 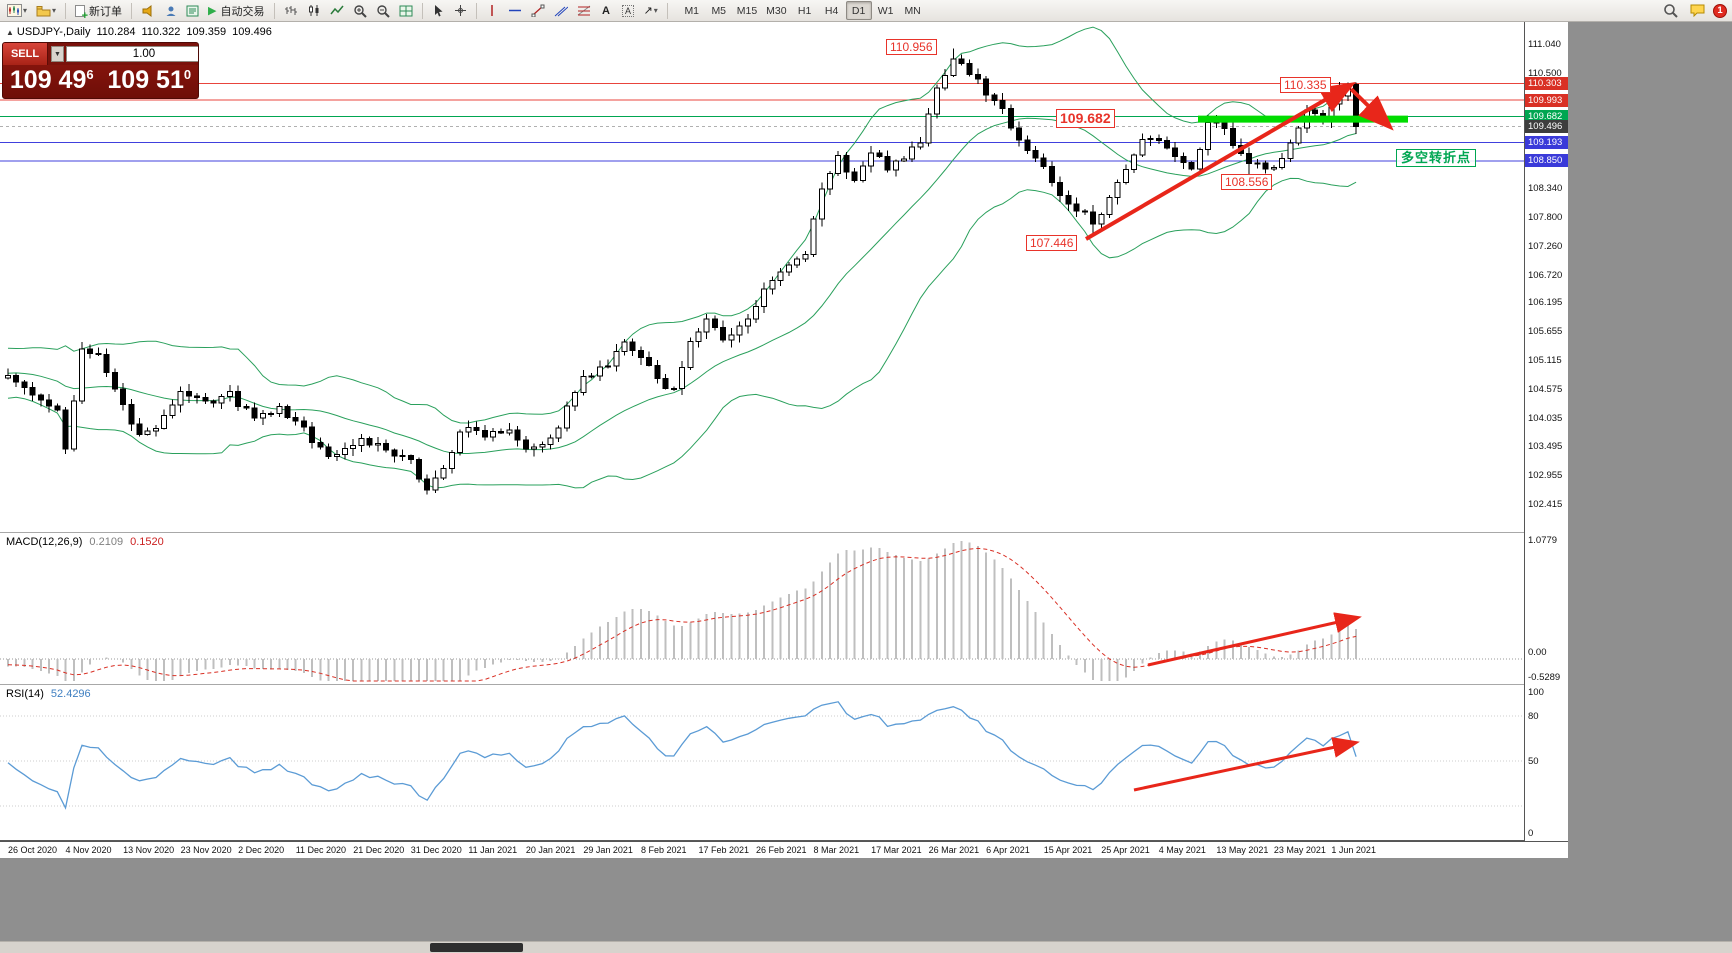 I want to click on new-chart-button: ▾, so click(x=17, y=10).